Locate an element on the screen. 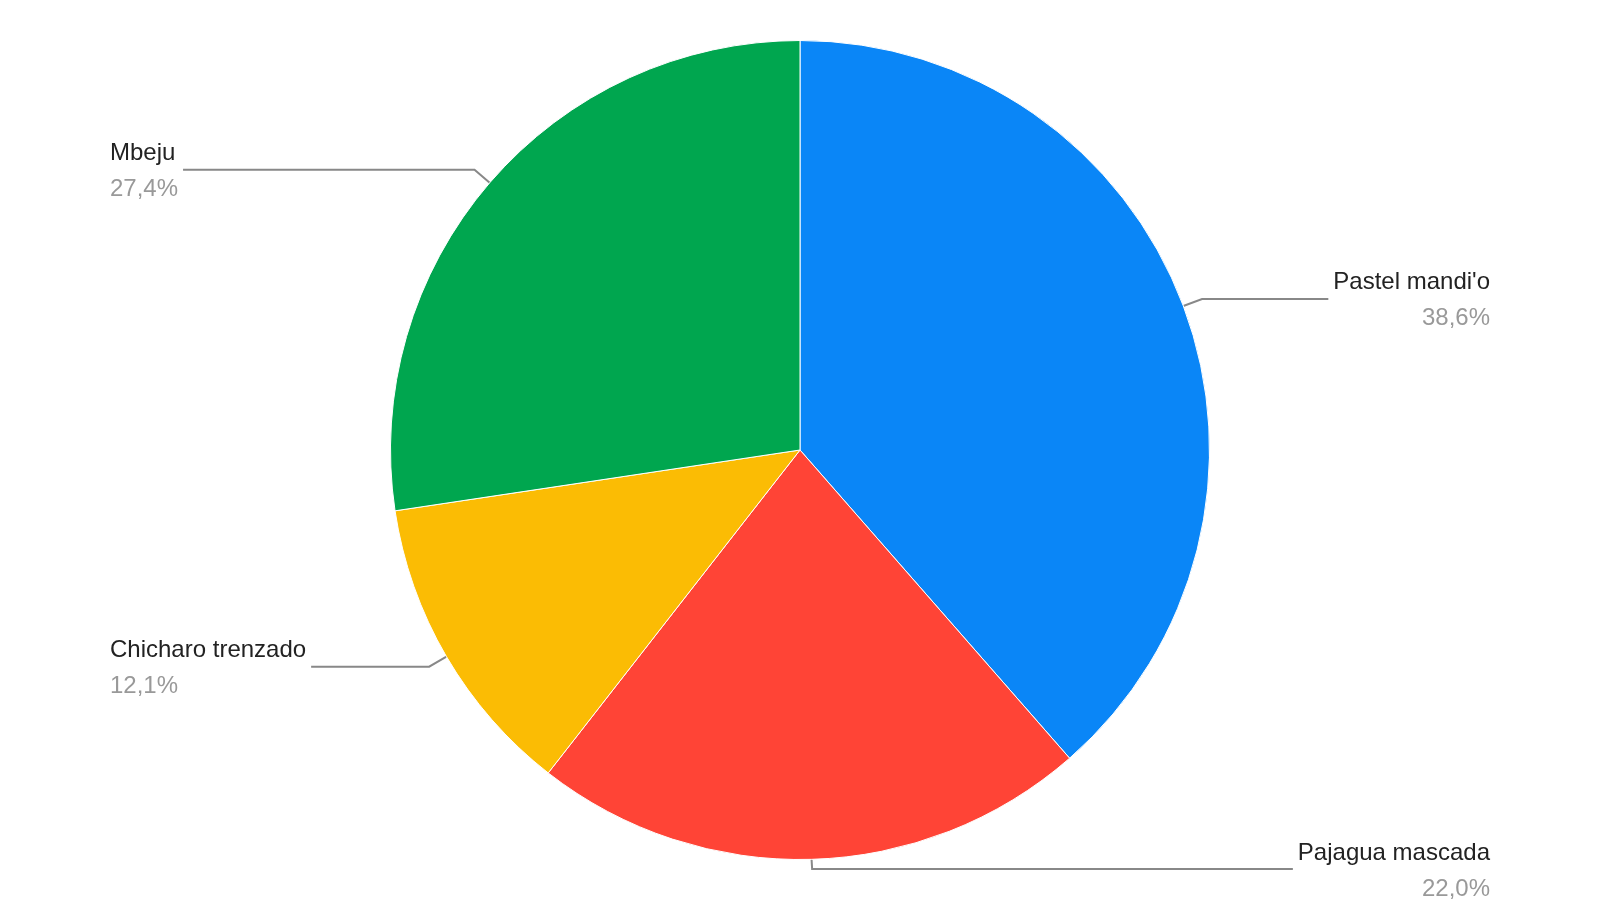 The width and height of the screenshot is (1600, 900). data-label: 27,4% is located at coordinates (144, 188).